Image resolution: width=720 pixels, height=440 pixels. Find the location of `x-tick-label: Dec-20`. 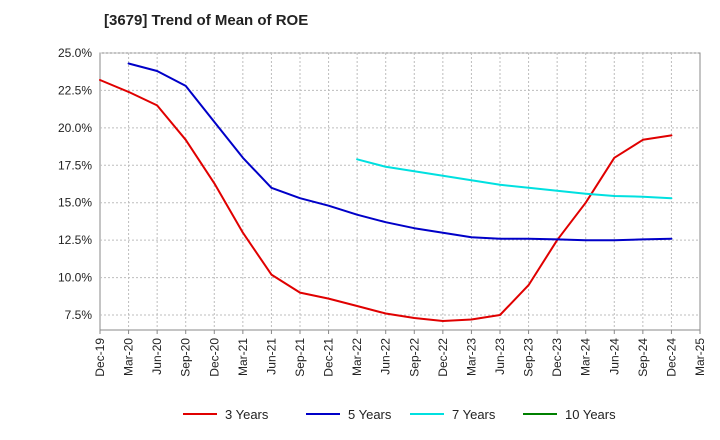

x-tick-label: Dec-20 is located at coordinates (214, 357).